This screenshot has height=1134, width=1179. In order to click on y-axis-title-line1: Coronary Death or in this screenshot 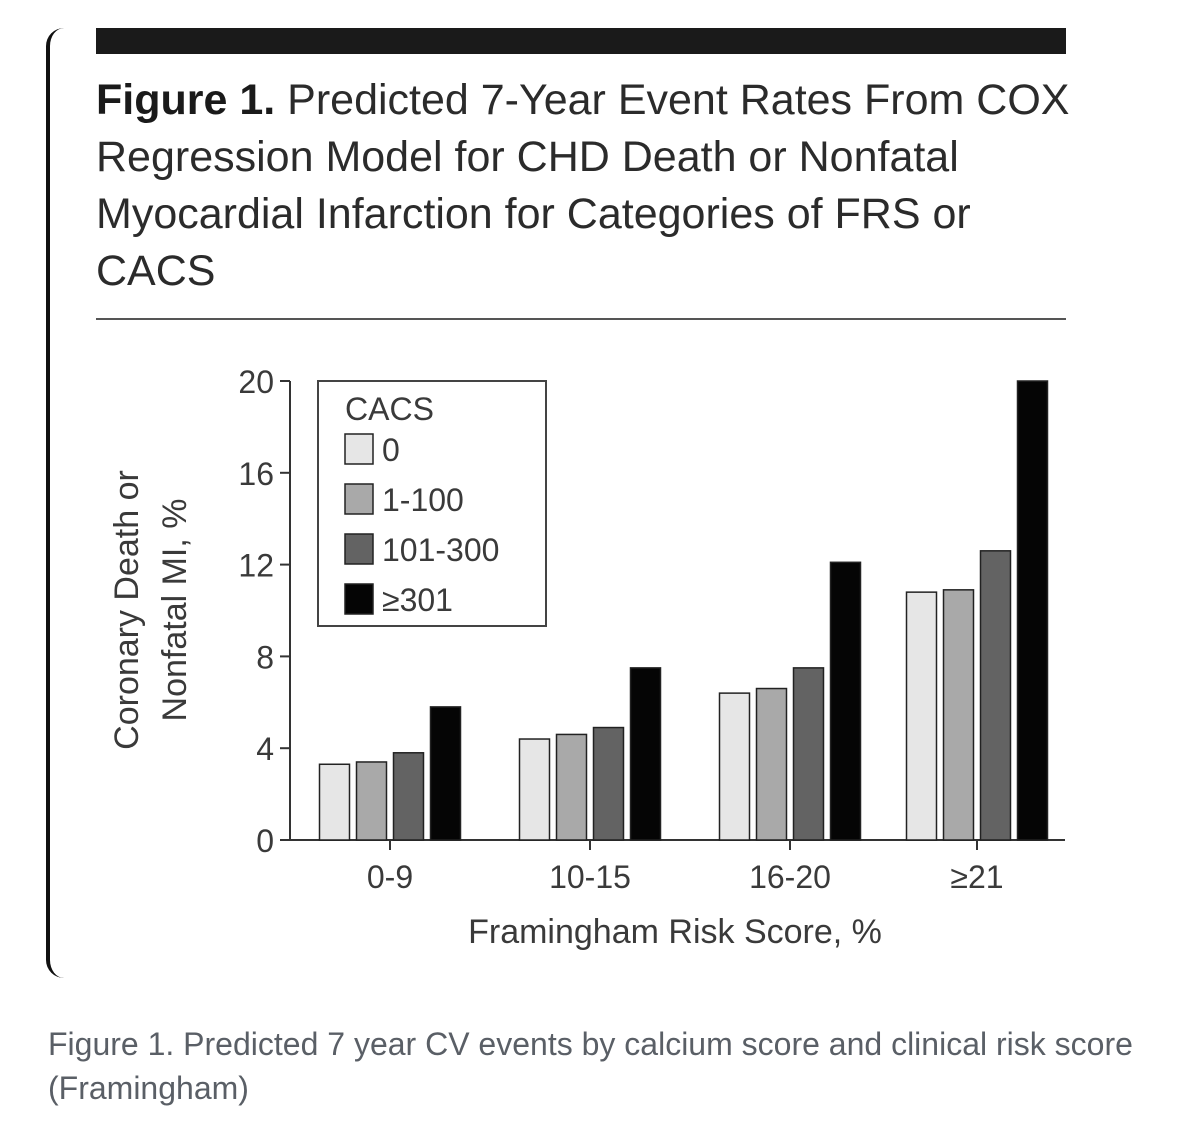, I will do `click(127, 610)`.